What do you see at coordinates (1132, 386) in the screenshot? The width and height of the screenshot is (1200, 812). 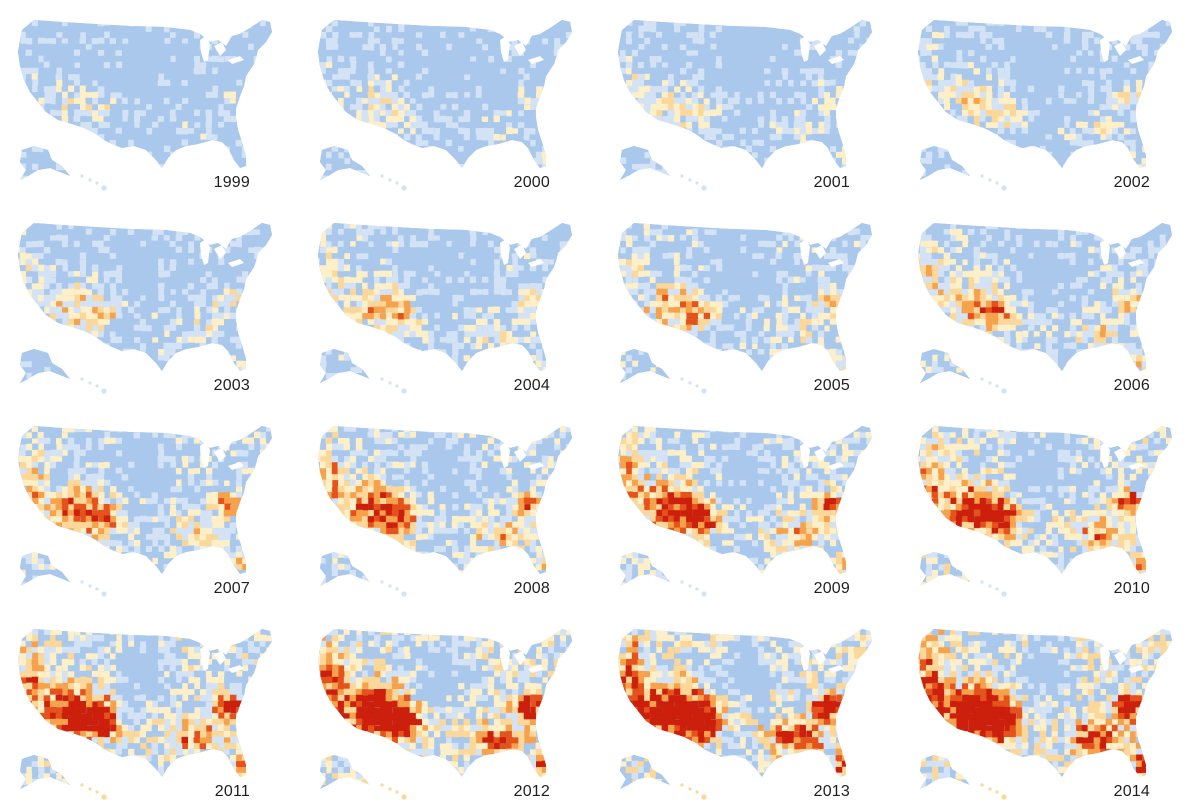 I see `year-label: 2006` at bounding box center [1132, 386].